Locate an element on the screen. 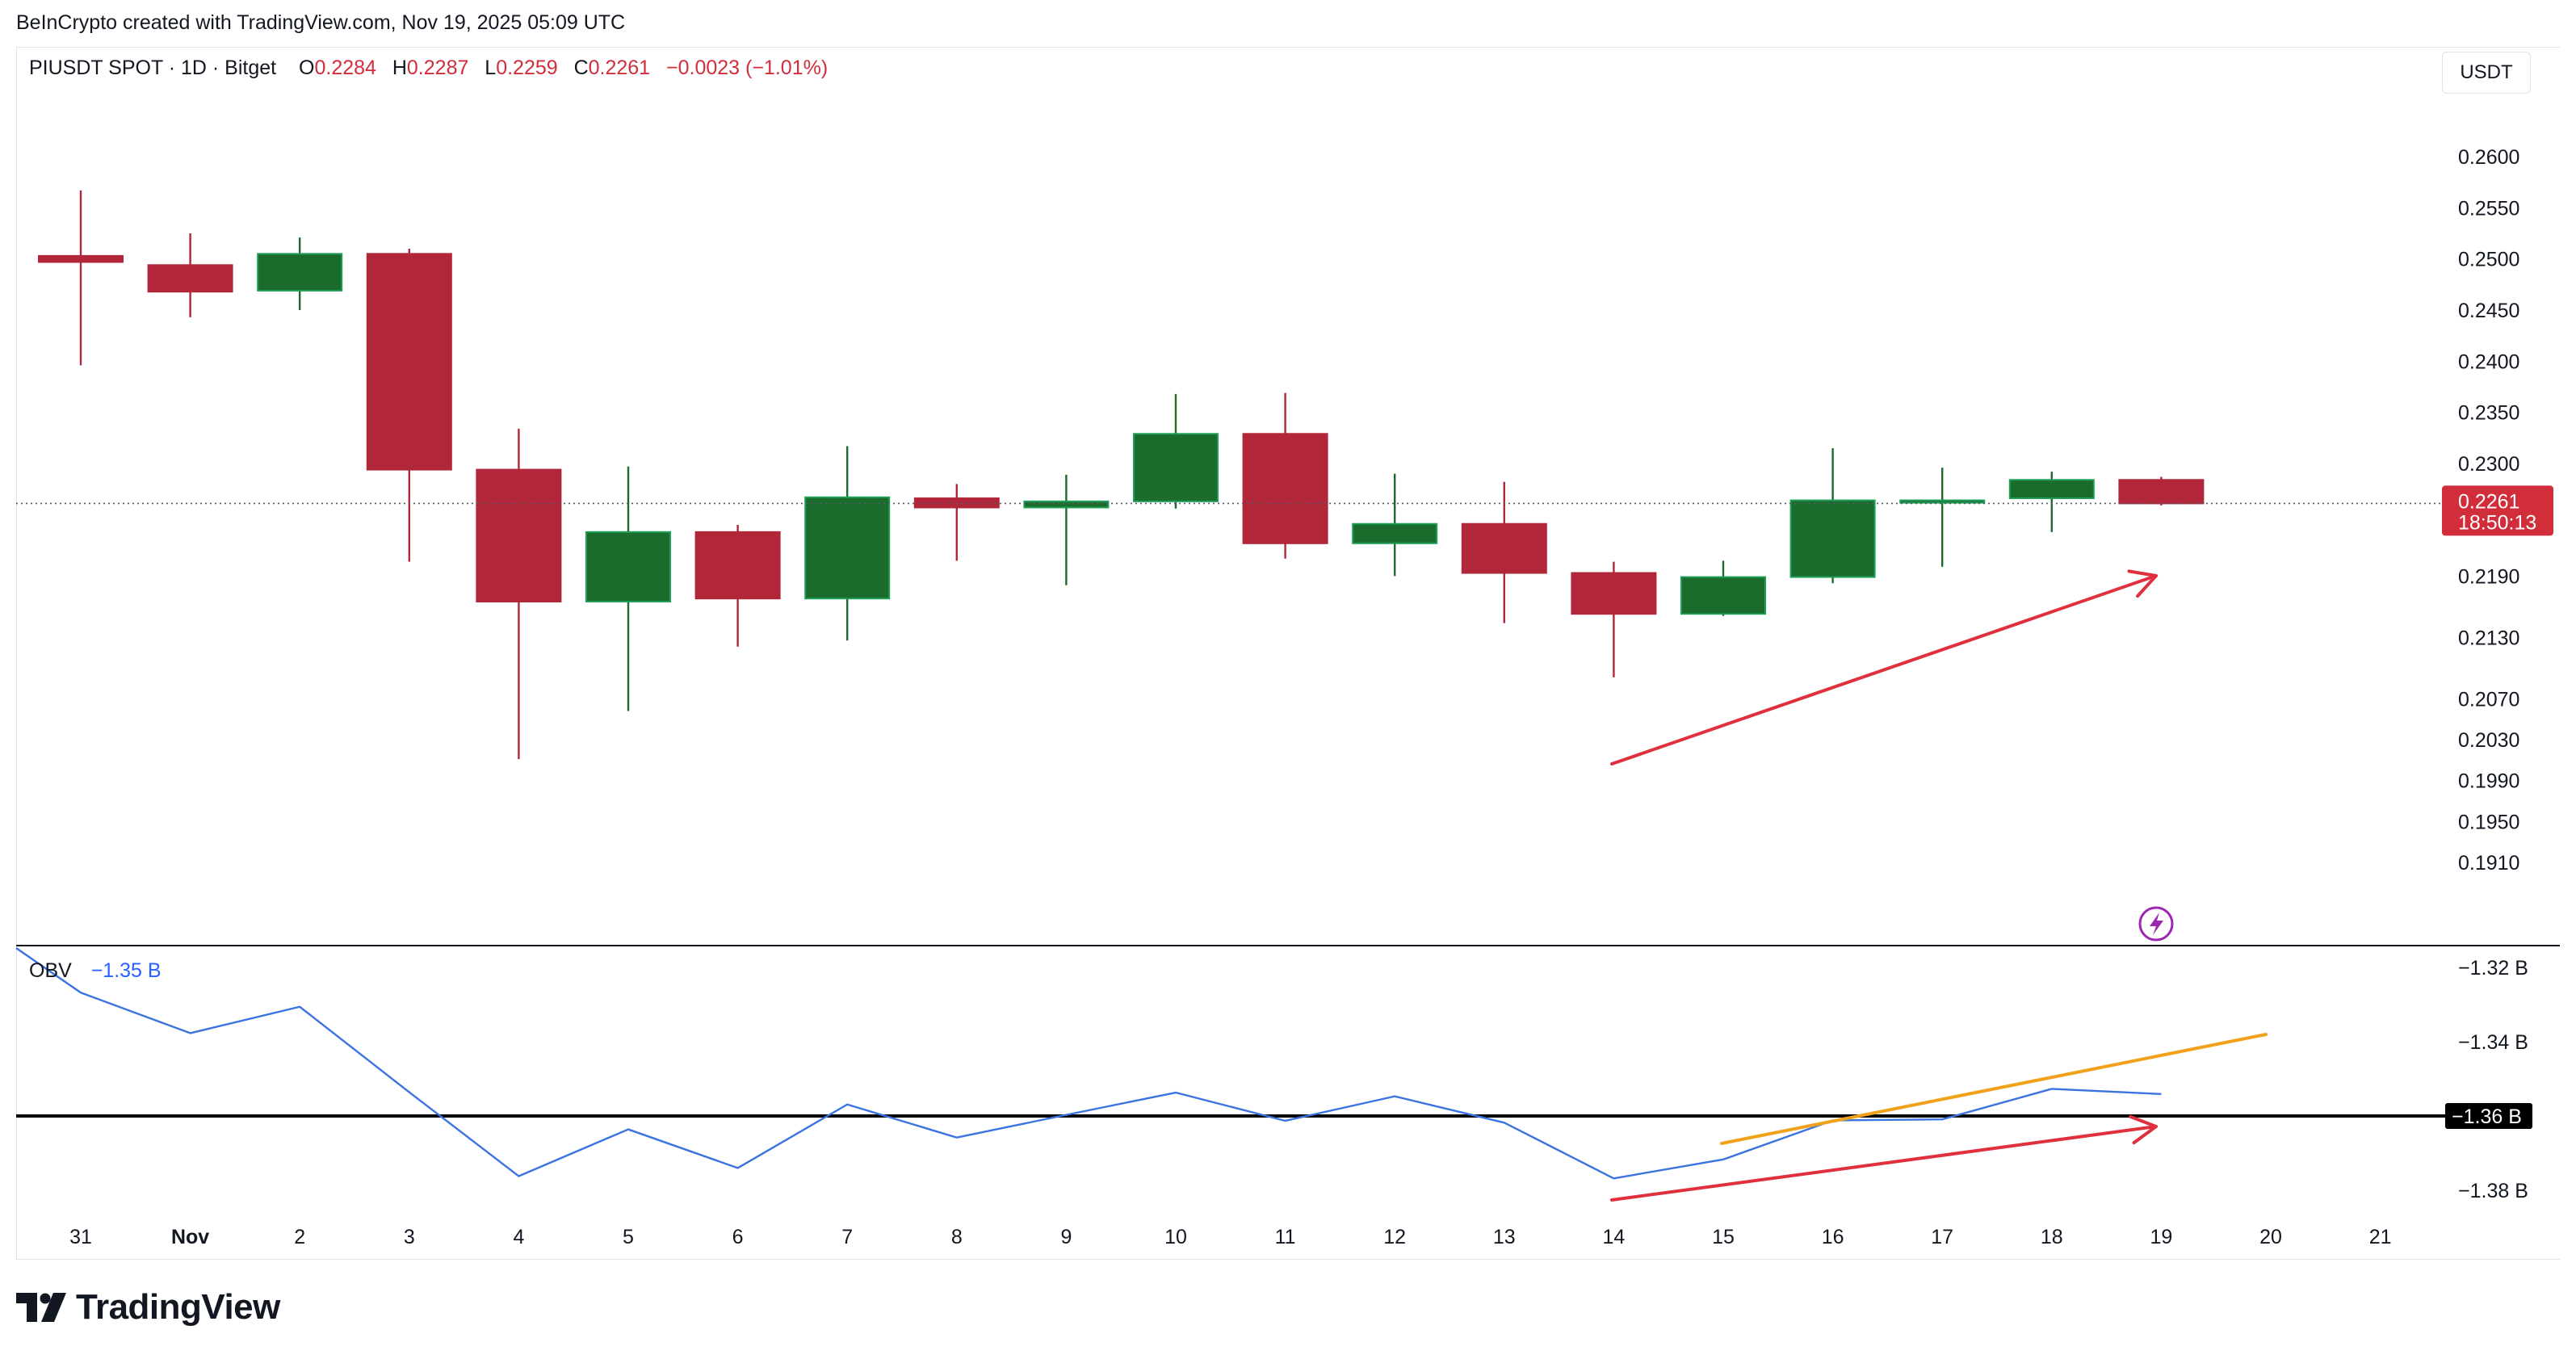 The width and height of the screenshot is (2576, 1355). obv-axis: −1.32 B−1.34 B−1.36 B−1.38 B−1.36 B is located at coordinates (2488, 1079).